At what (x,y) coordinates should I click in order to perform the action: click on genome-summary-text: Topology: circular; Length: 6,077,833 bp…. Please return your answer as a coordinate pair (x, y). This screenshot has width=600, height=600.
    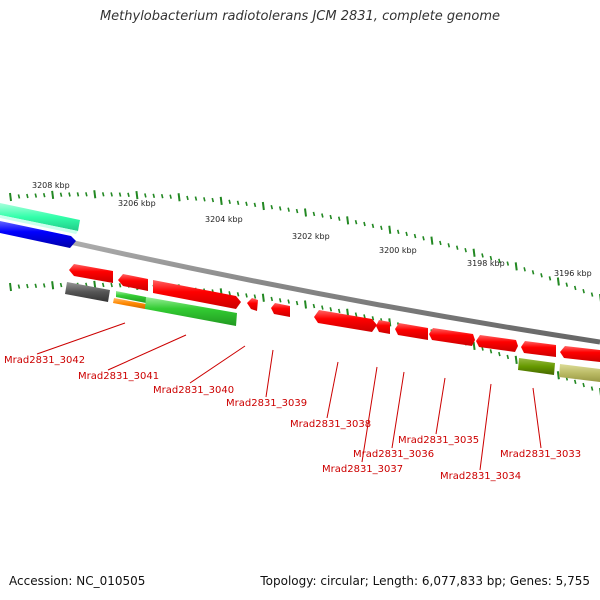
    Looking at the image, I should click on (425, 581).